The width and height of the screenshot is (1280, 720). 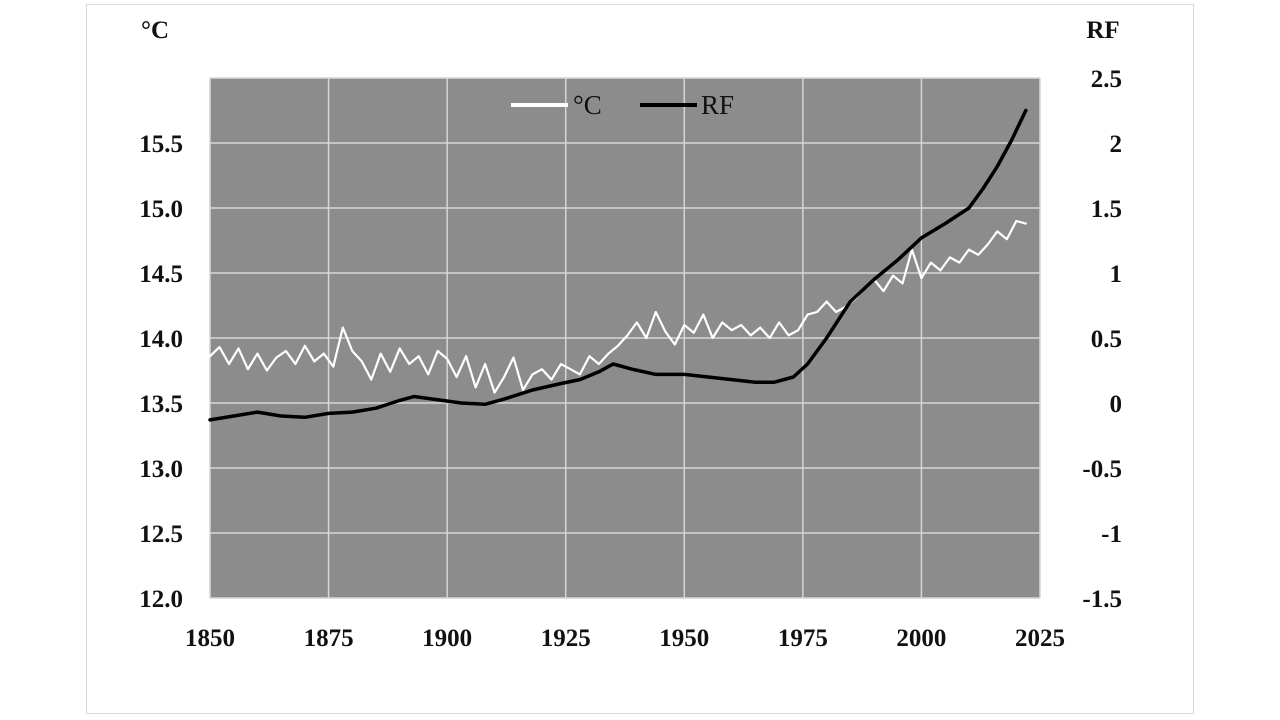 What do you see at coordinates (1116, 144) in the screenshot?
I see `right-tick-label: 2` at bounding box center [1116, 144].